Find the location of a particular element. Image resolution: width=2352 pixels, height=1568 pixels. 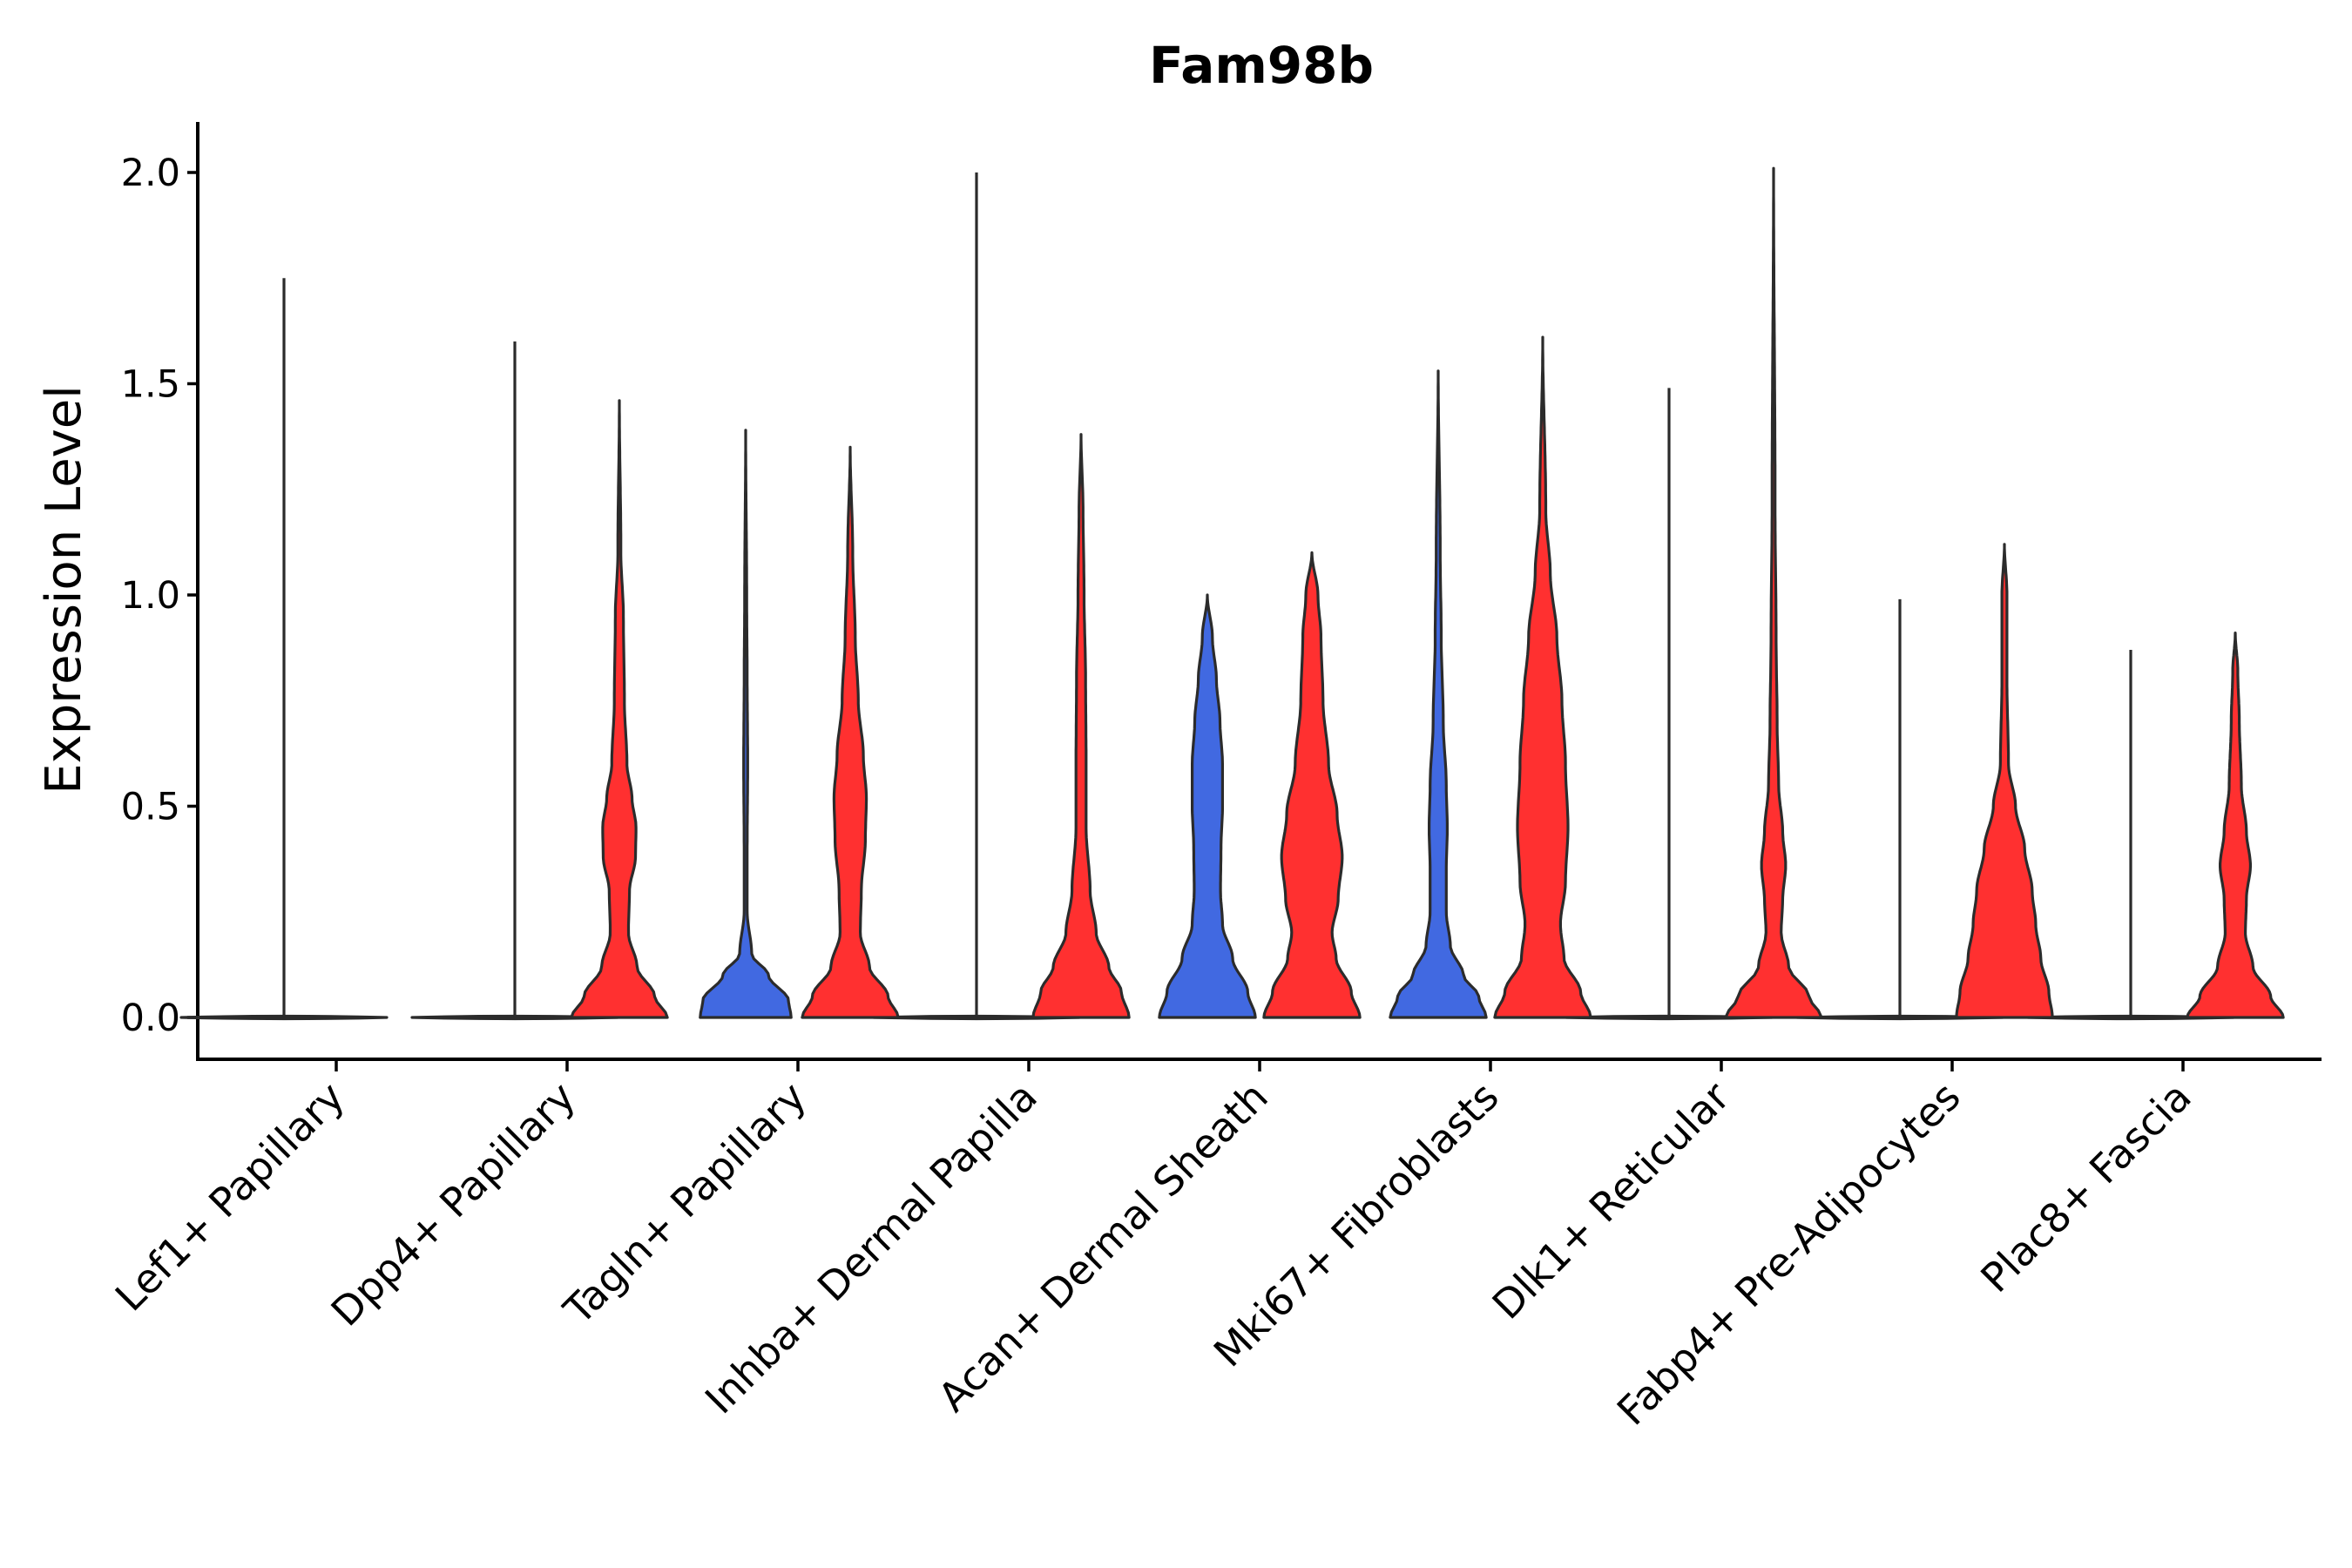

y-tick-label: 1.0 is located at coordinates (150, 596).